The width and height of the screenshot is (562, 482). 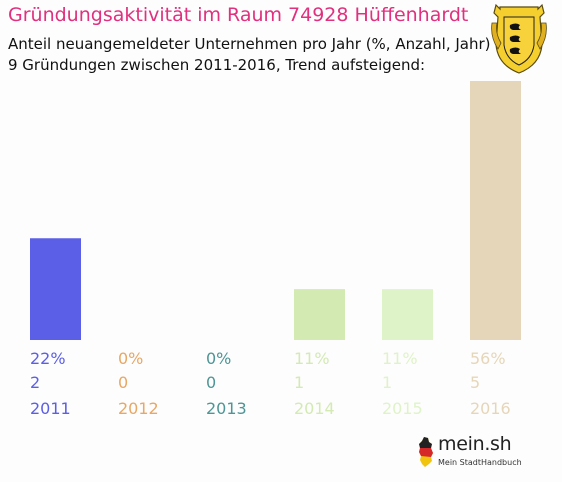 What do you see at coordinates (312, 358) in the screenshot?
I see `percent-label-2014: 11%` at bounding box center [312, 358].